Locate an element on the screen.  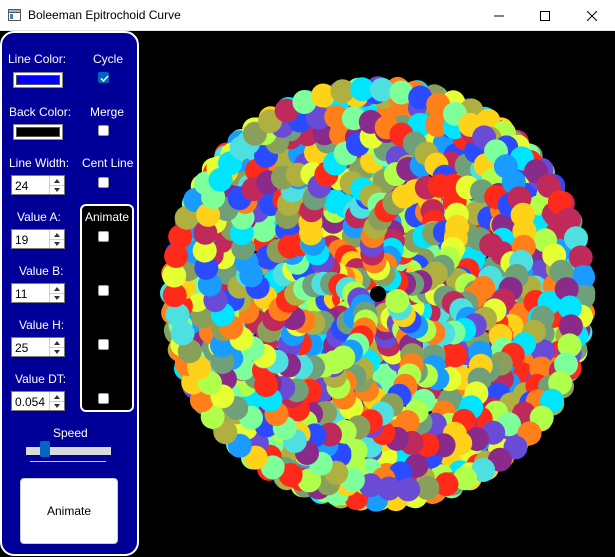
minimize-button is located at coordinates (499, 15).